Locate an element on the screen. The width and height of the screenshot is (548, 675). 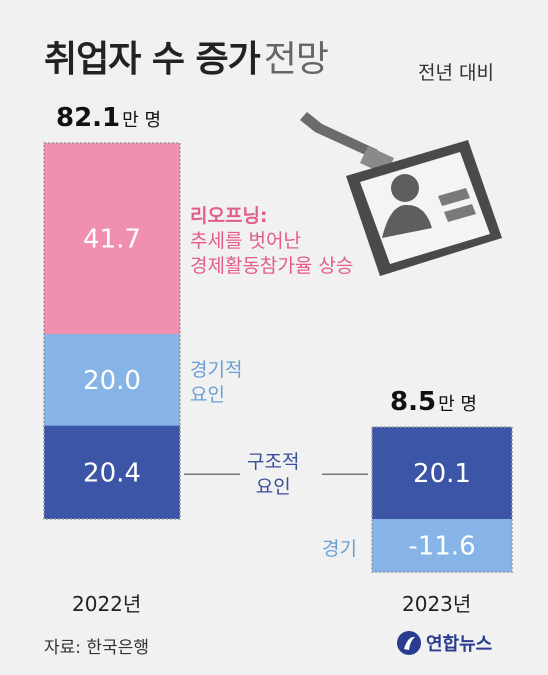
title-light: 전망 is located at coordinates (296, 59).